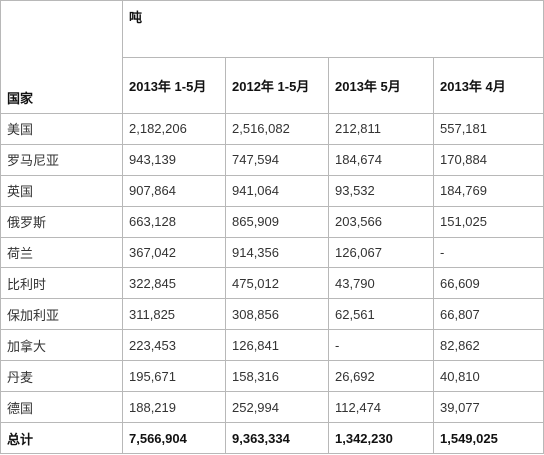 The width and height of the screenshot is (544, 455). What do you see at coordinates (488, 438) in the screenshot?
I see `value-cell: 1,549,025` at bounding box center [488, 438].